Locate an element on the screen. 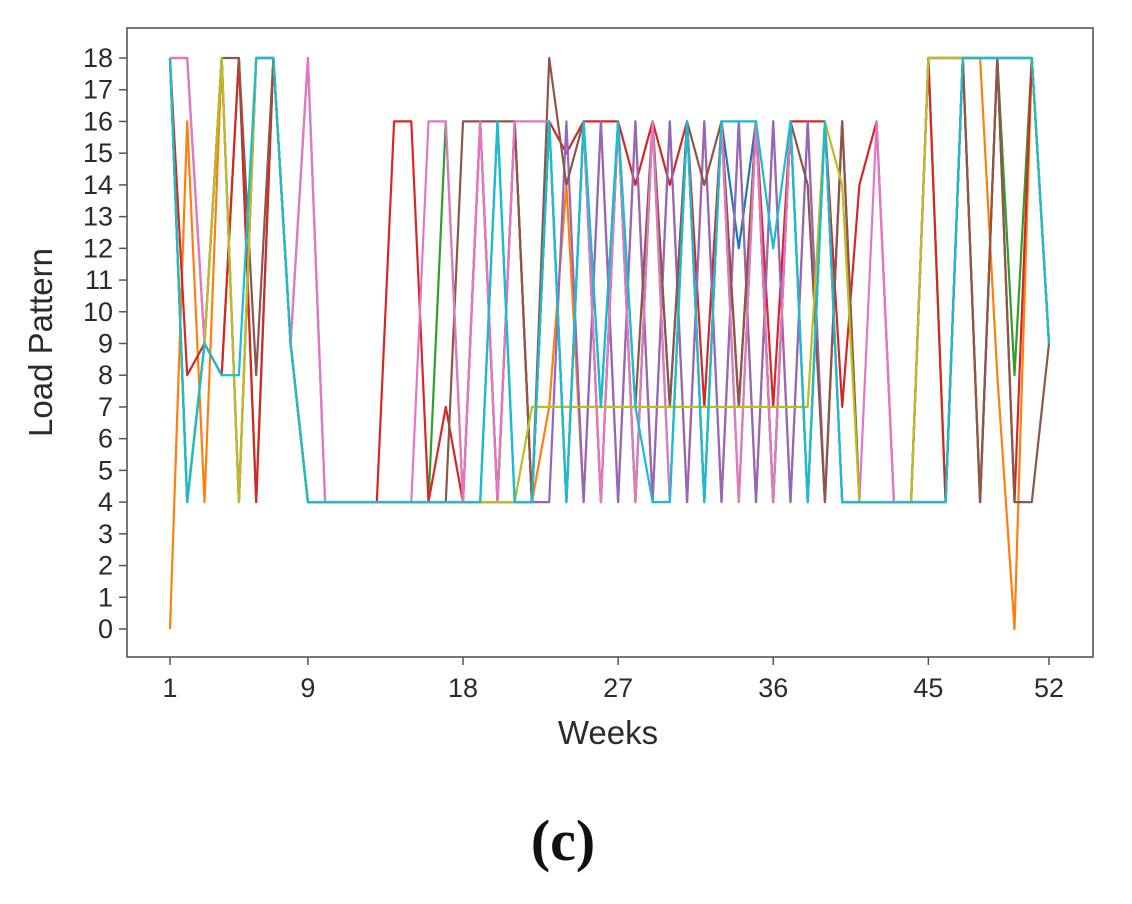 This screenshot has width=1132, height=904. y-tick-label: 3 is located at coordinates (105, 534).